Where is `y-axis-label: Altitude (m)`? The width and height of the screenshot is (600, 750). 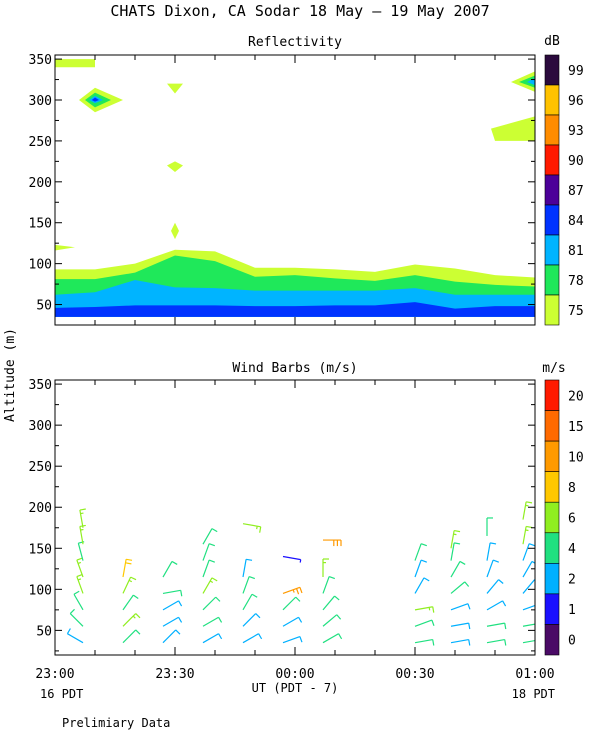
y-axis-label: Altitude (m) is located at coordinates (10, 375).